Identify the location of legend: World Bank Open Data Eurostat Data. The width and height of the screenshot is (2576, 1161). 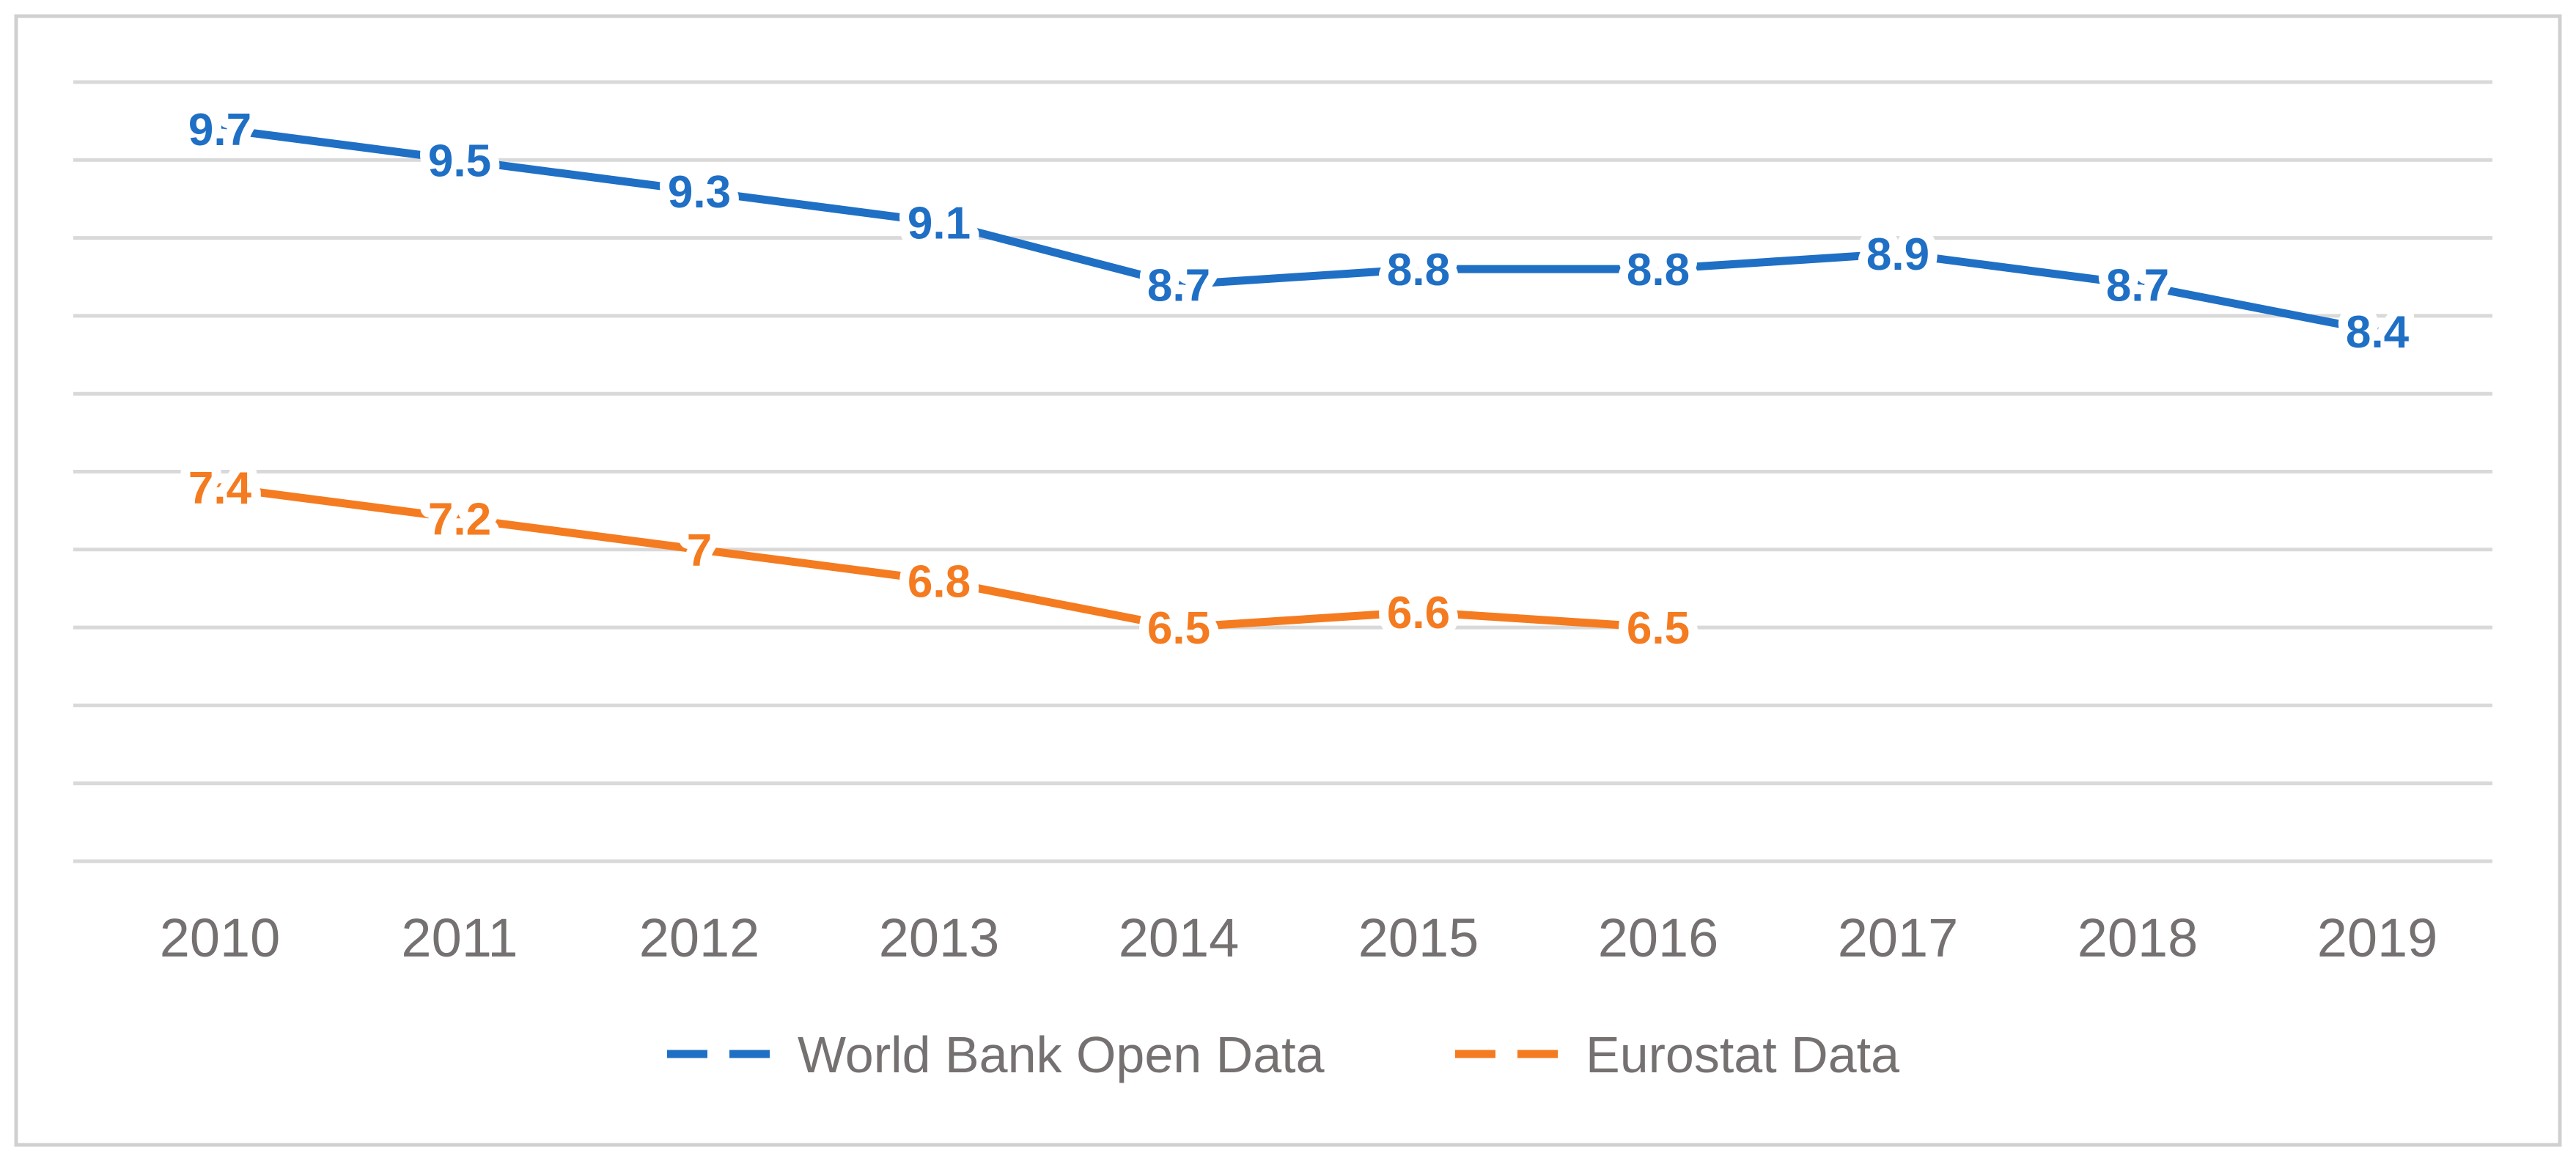
(1283, 1054).